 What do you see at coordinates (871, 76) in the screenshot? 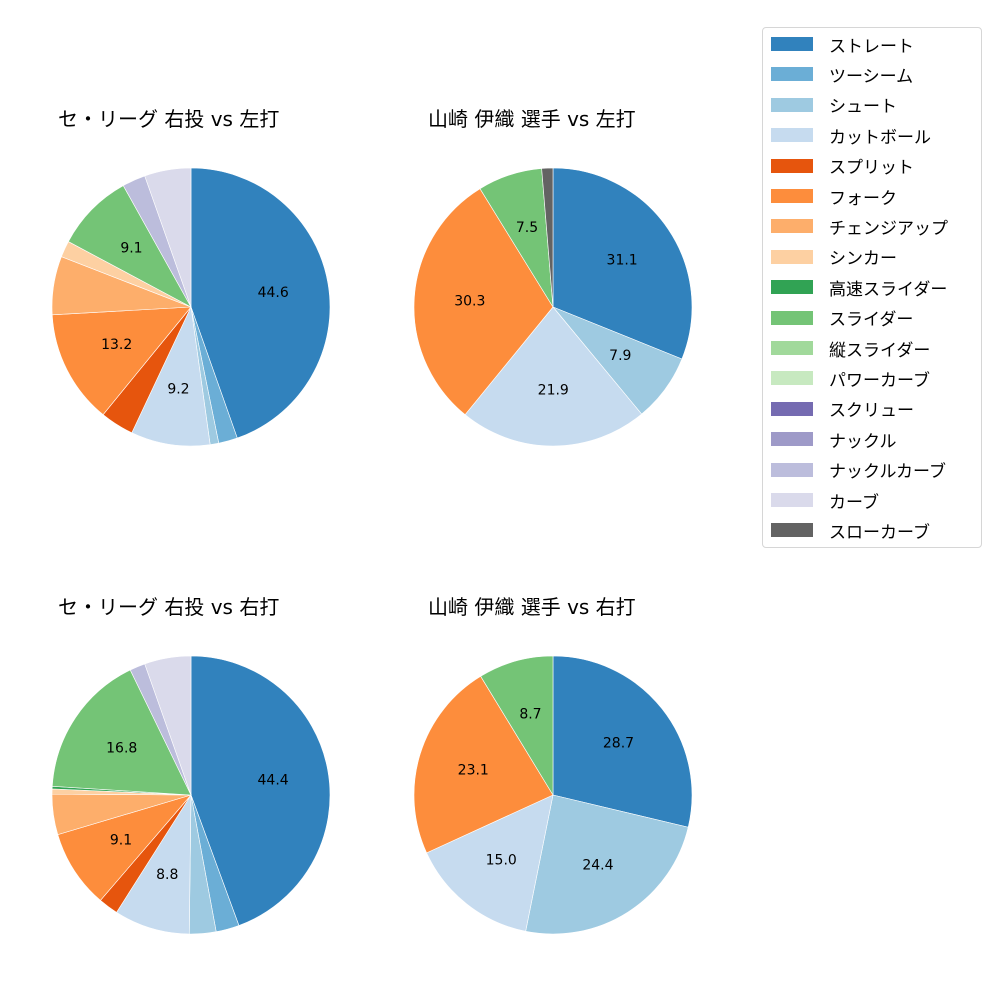
I see `legend-label: ツーシーム` at bounding box center [871, 76].